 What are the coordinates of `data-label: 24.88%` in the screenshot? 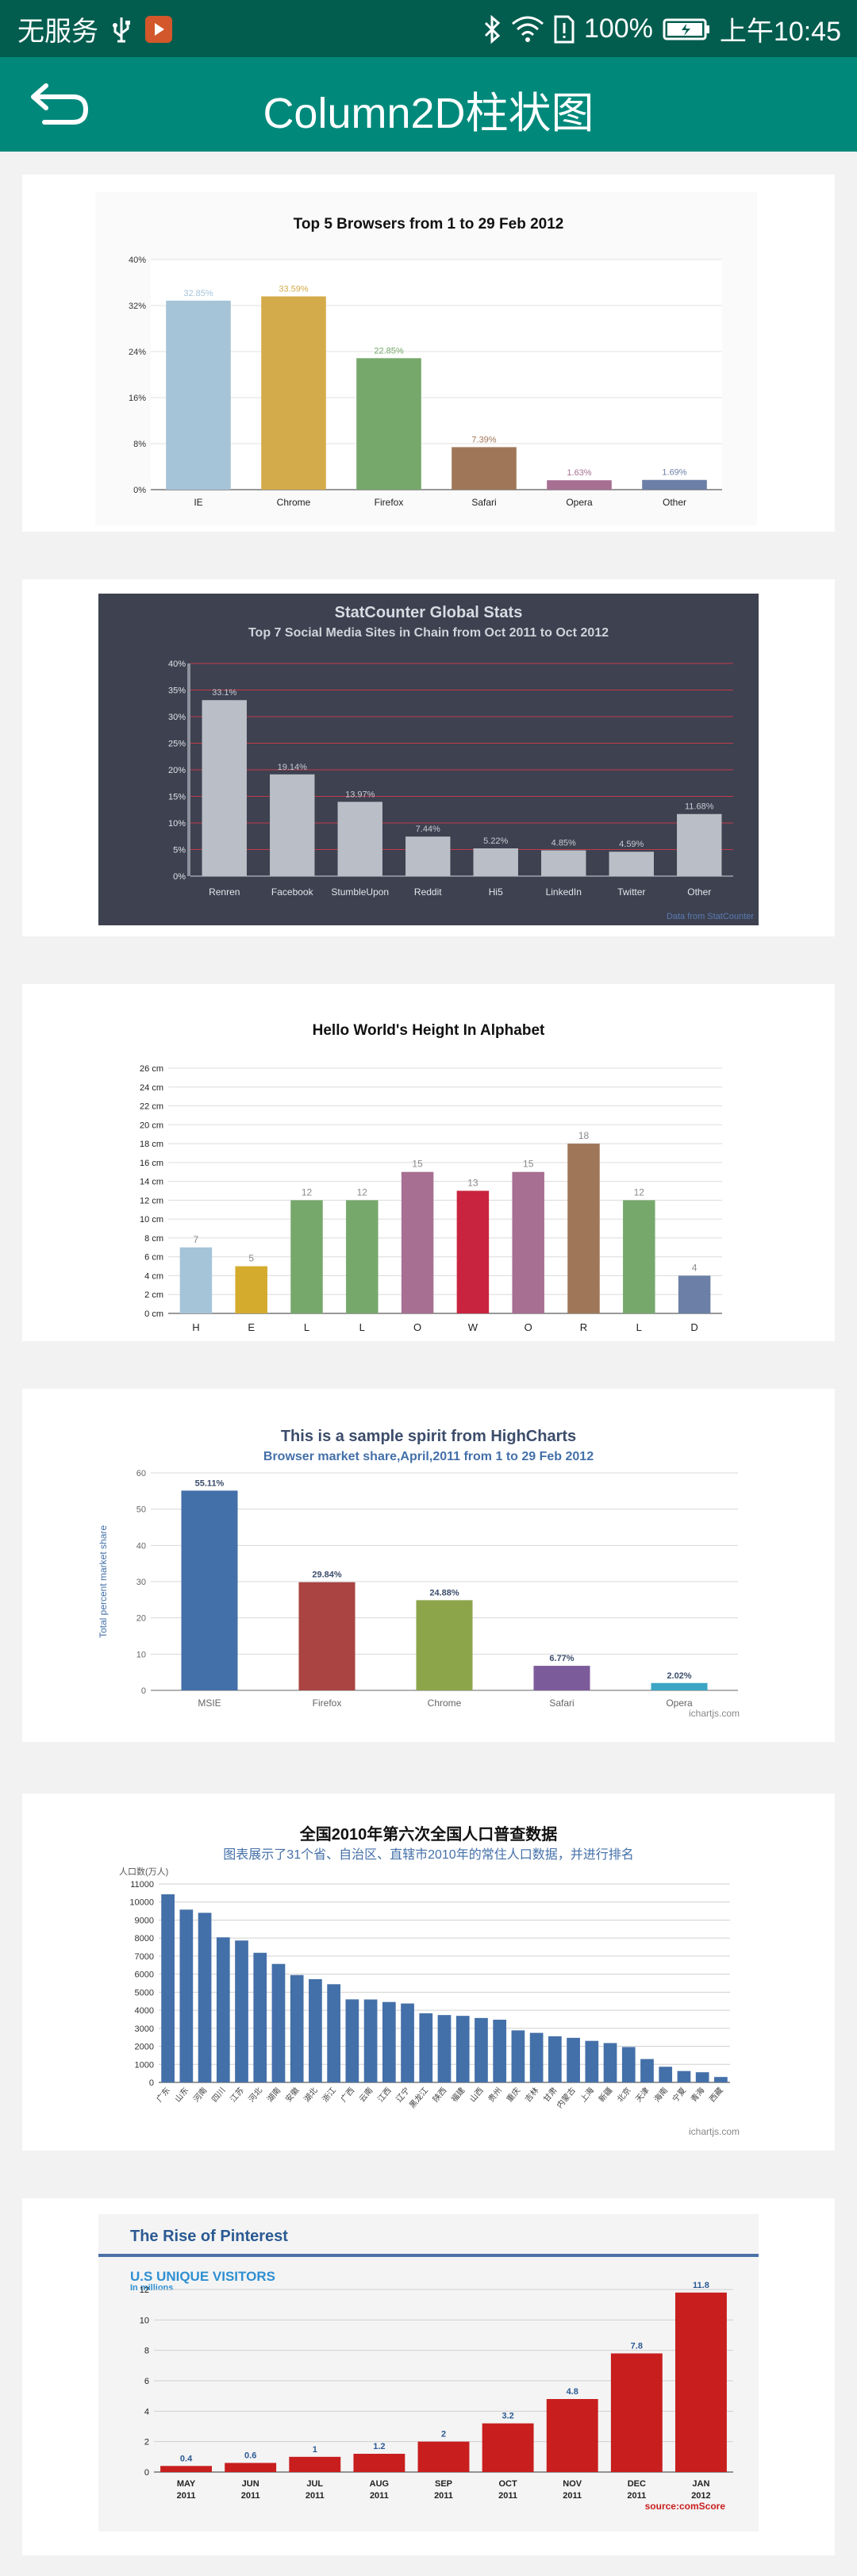 It's located at (444, 1593).